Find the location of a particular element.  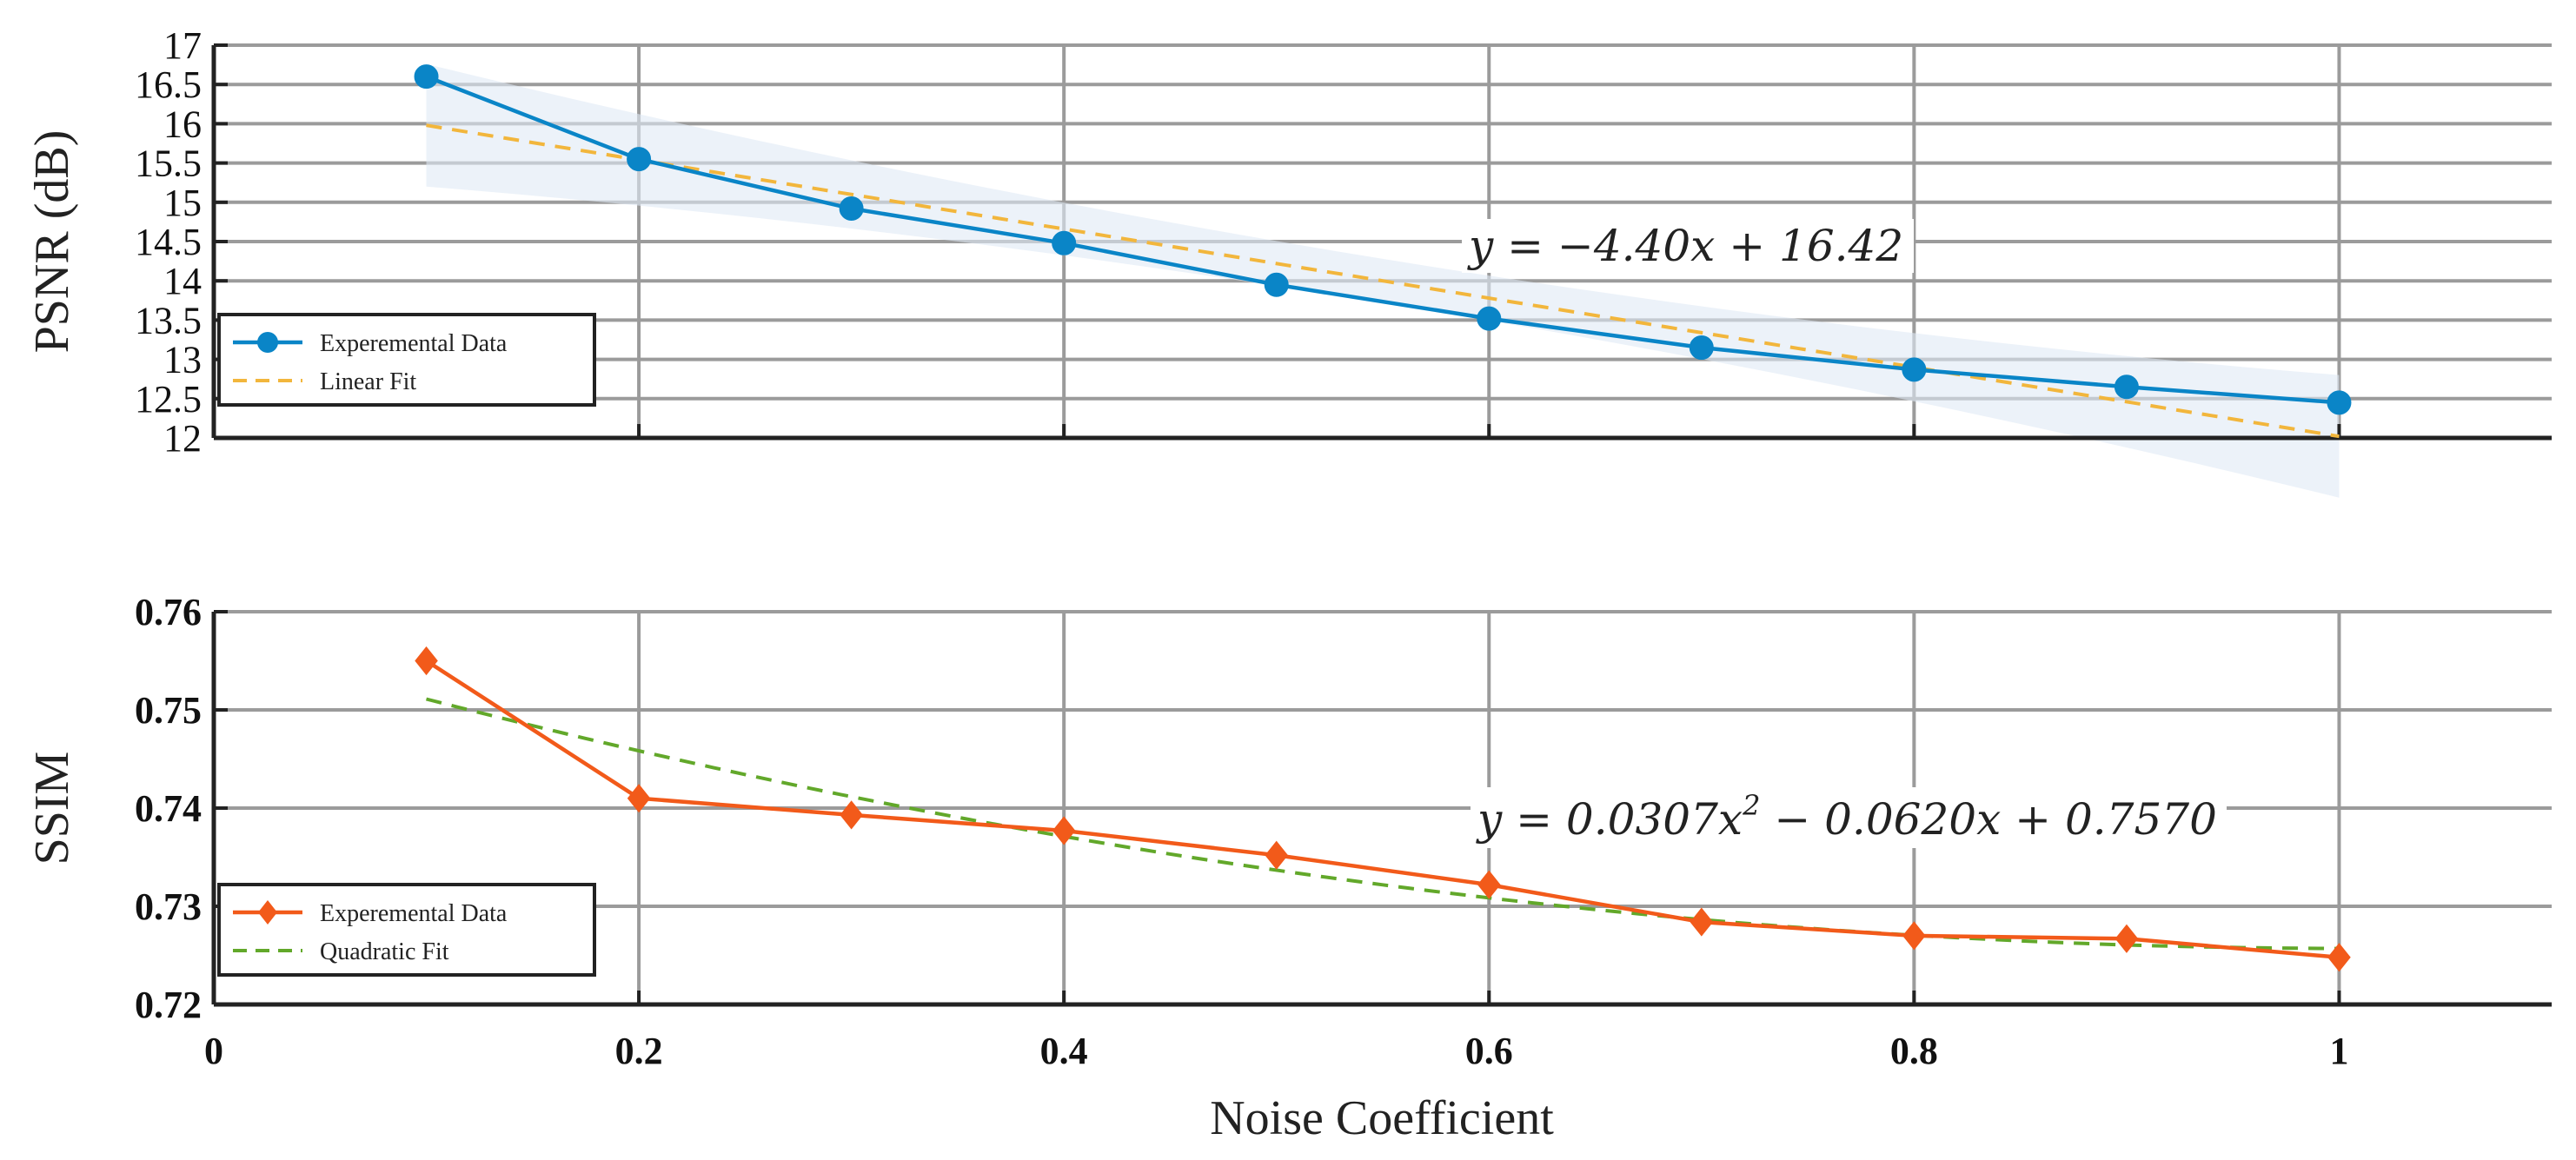

y-tick-label: 15.5 is located at coordinates (168, 164).